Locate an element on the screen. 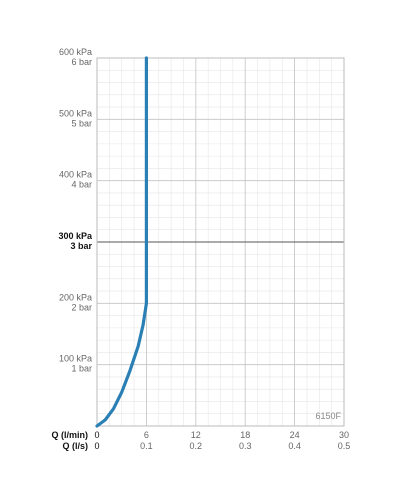 Image resolution: width=400 pixels, height=500 pixels. x-axis-title-ls: Q (l/s) is located at coordinates (75, 446).